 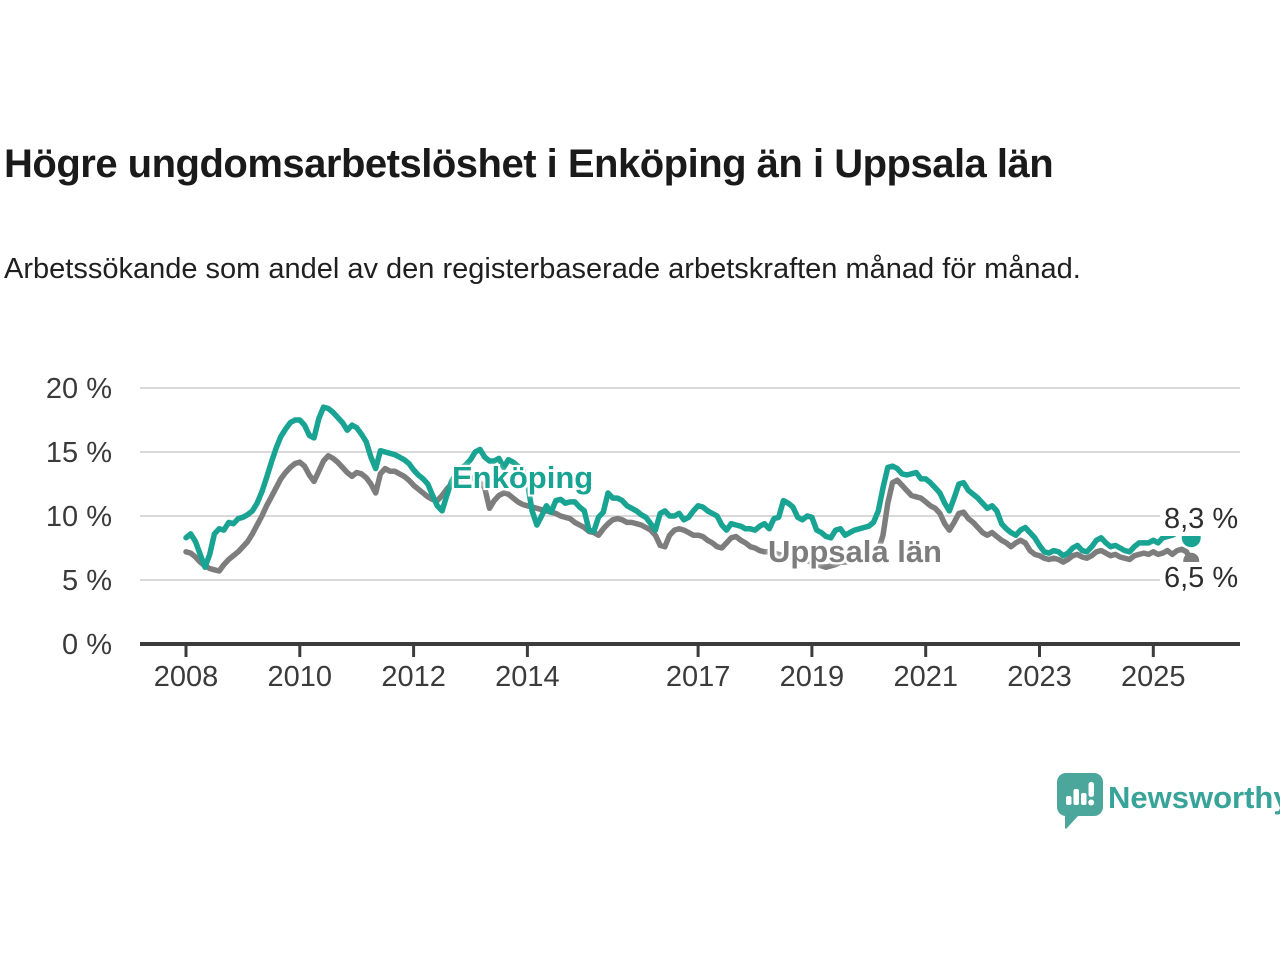 I want to click on x-tick-label-2019: 2019, so click(x=812, y=677).